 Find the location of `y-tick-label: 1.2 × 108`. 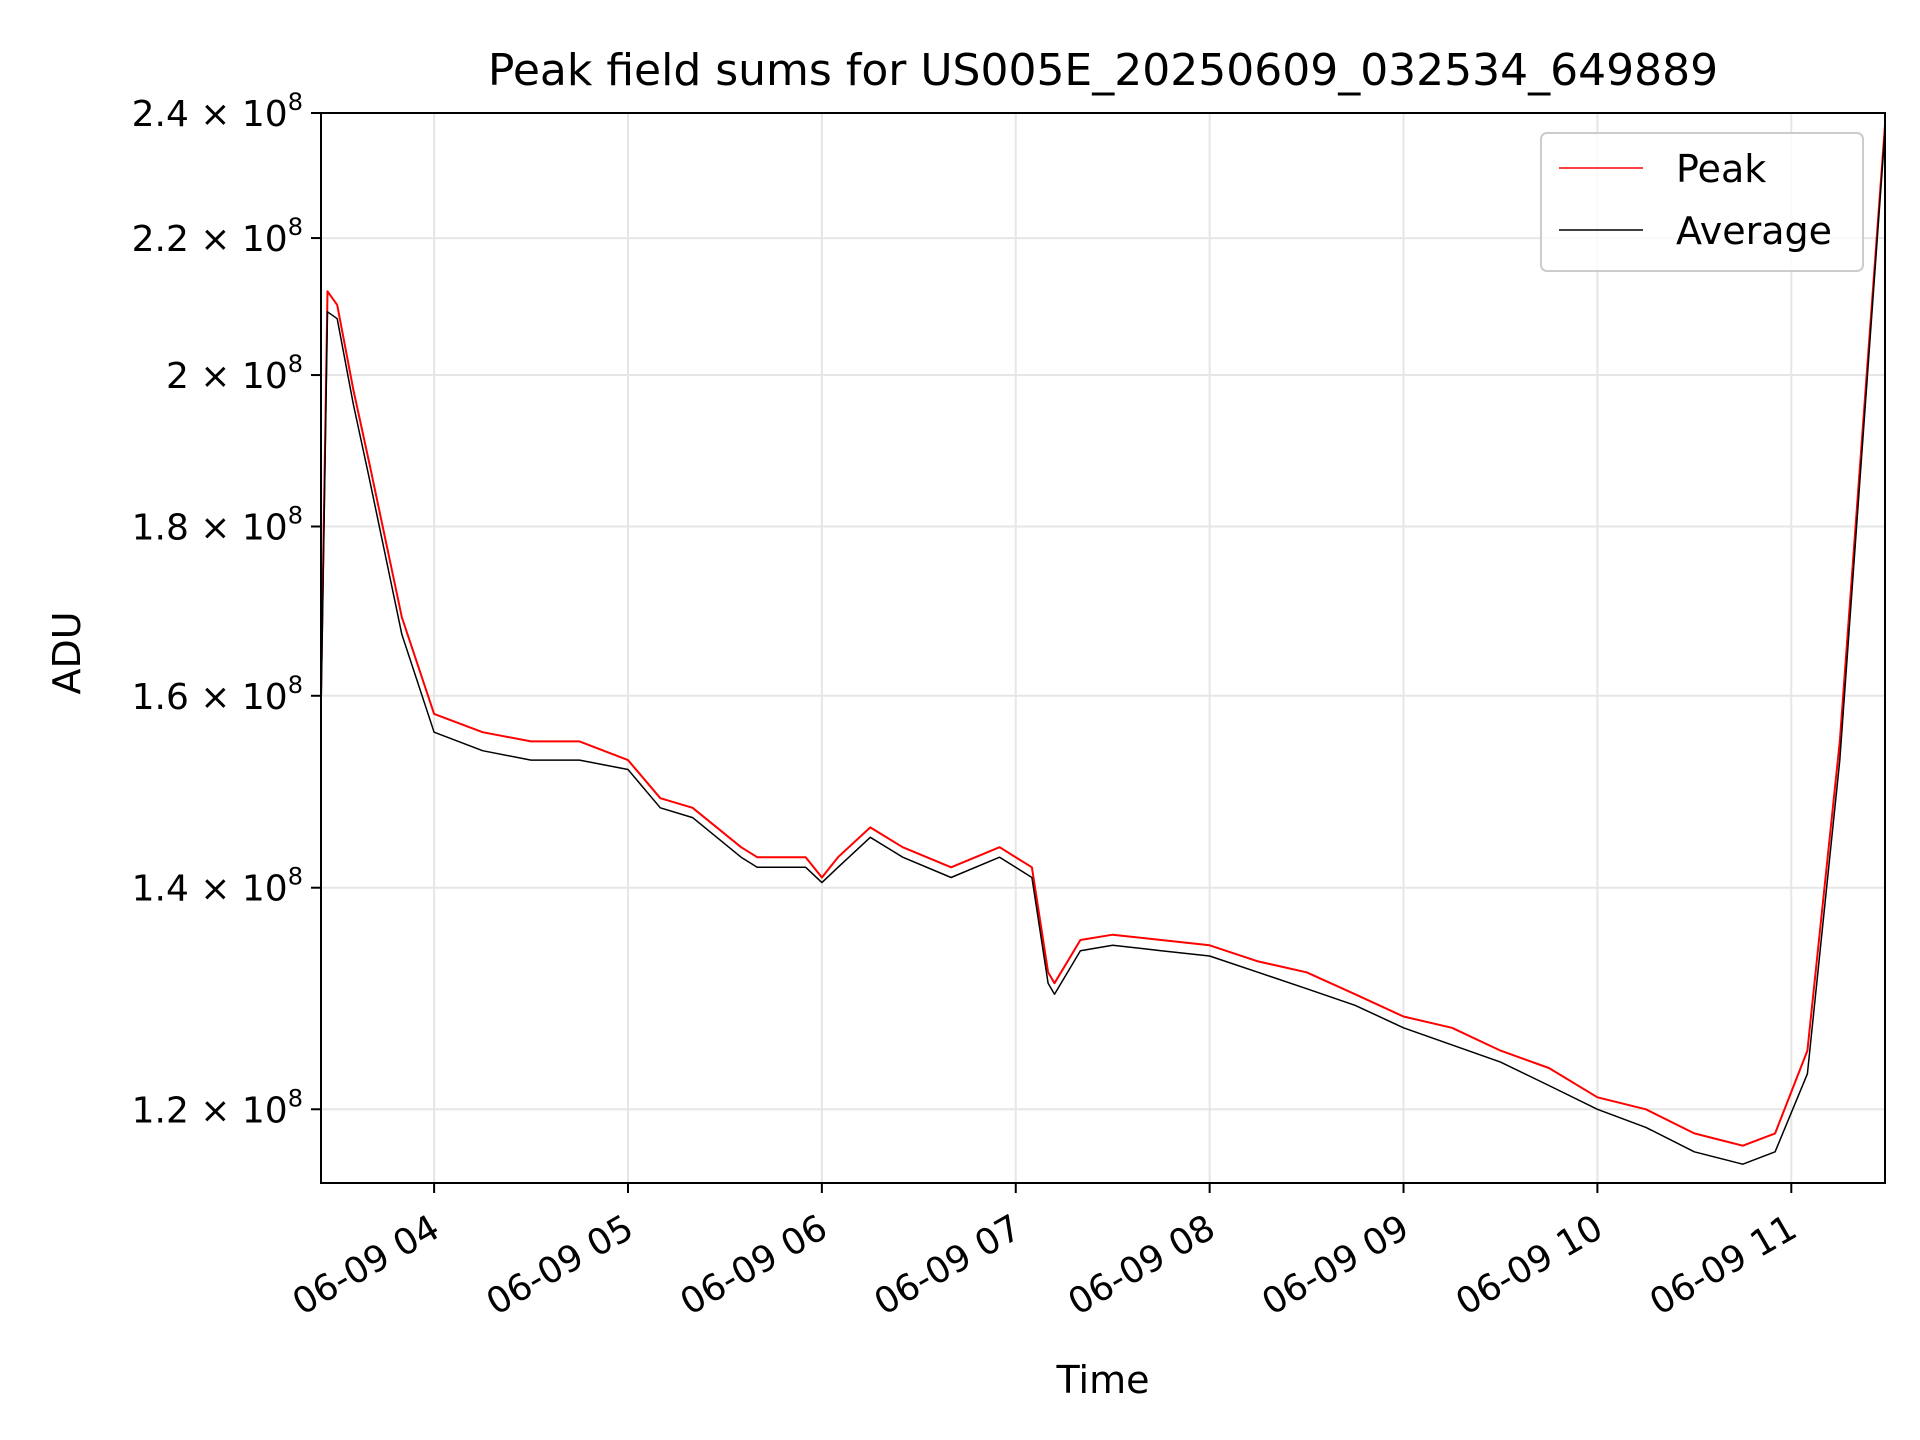

y-tick-label: 1.2 × 108 is located at coordinates (217, 1107).